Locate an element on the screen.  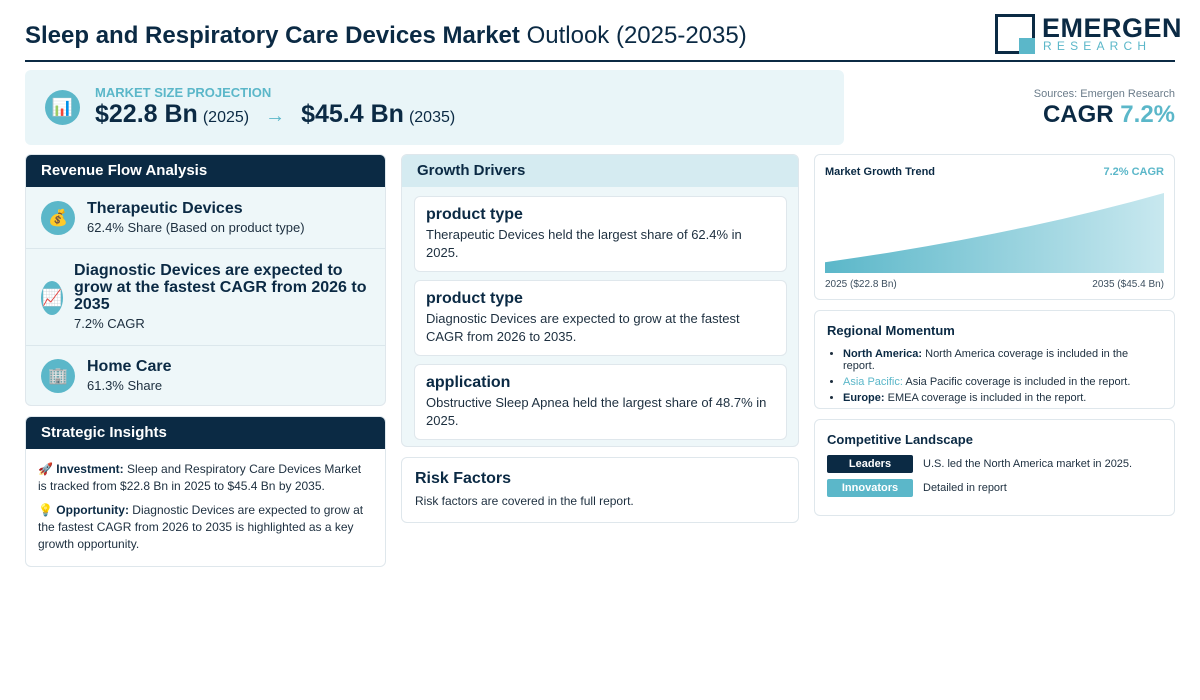
market-size-values: $22.8 Bn (2025) → $45.4 Bn (2035) is located at coordinates (275, 114).